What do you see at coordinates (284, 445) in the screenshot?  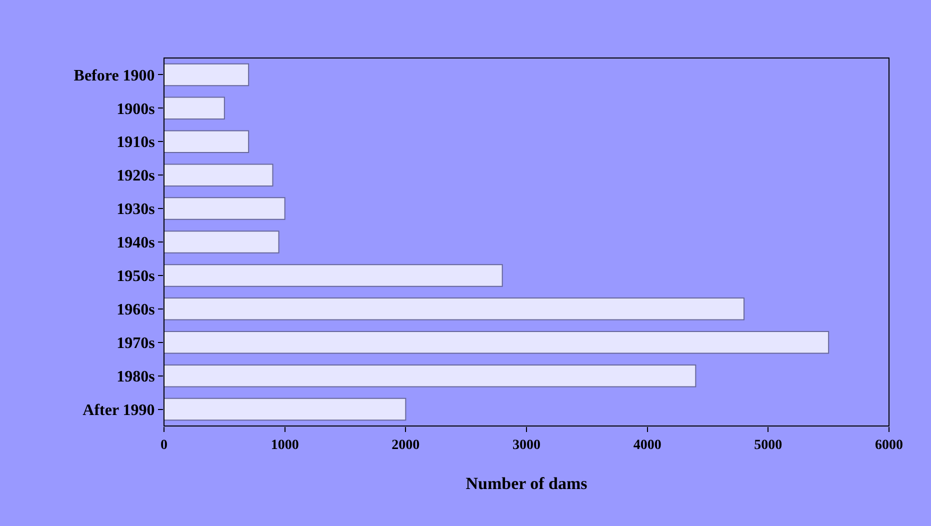 I see `x-tick-label: 1000` at bounding box center [284, 445].